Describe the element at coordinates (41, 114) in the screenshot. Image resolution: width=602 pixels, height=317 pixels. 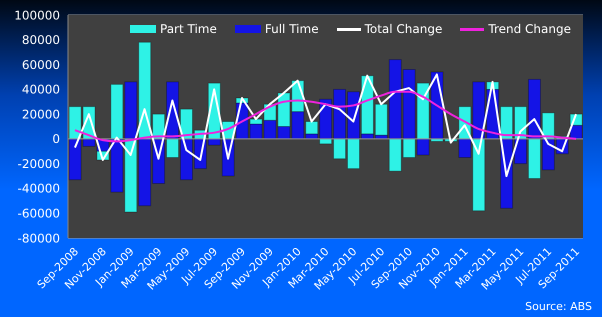
I see `y-tick-label: 20000` at that location.